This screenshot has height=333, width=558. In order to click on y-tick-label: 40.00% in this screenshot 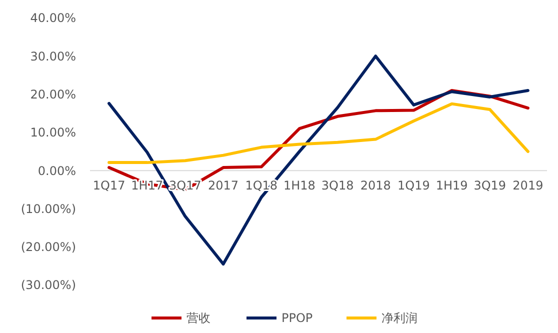, I will do `click(53, 18)`.